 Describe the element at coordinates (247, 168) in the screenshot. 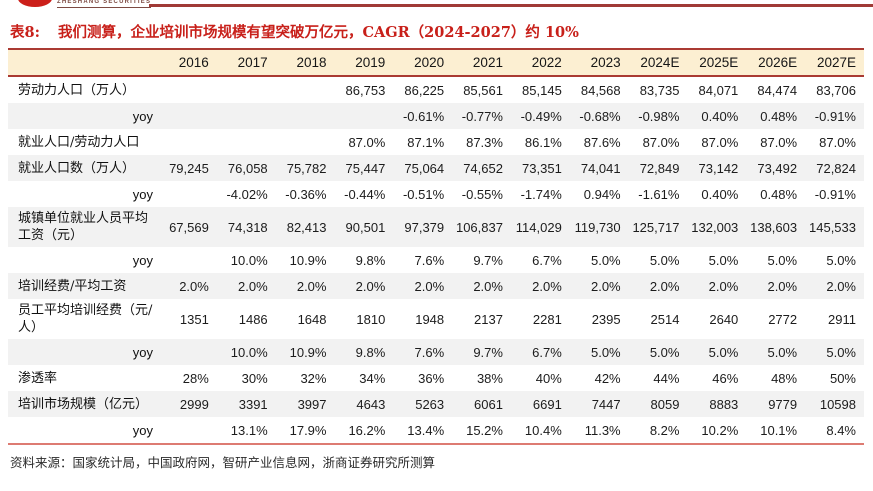

I see `cell: 76,058` at that location.